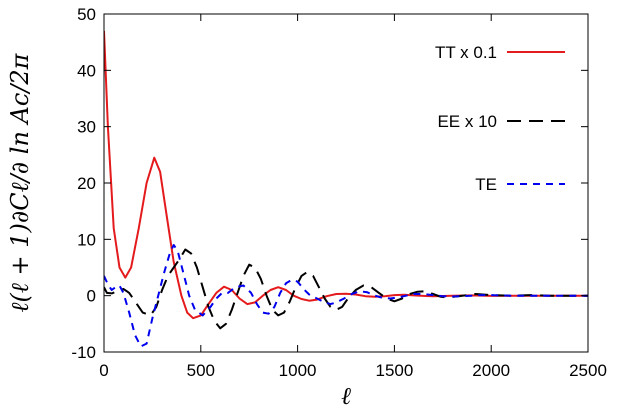 Image resolution: width=618 pixels, height=413 pixels. I want to click on x-tick-label-5: 2500, so click(588, 370).